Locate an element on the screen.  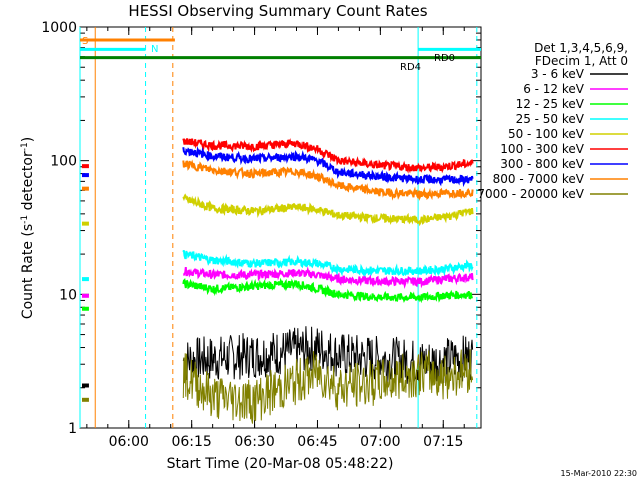
x-tick-label: 06:15 is located at coordinates (191, 442).